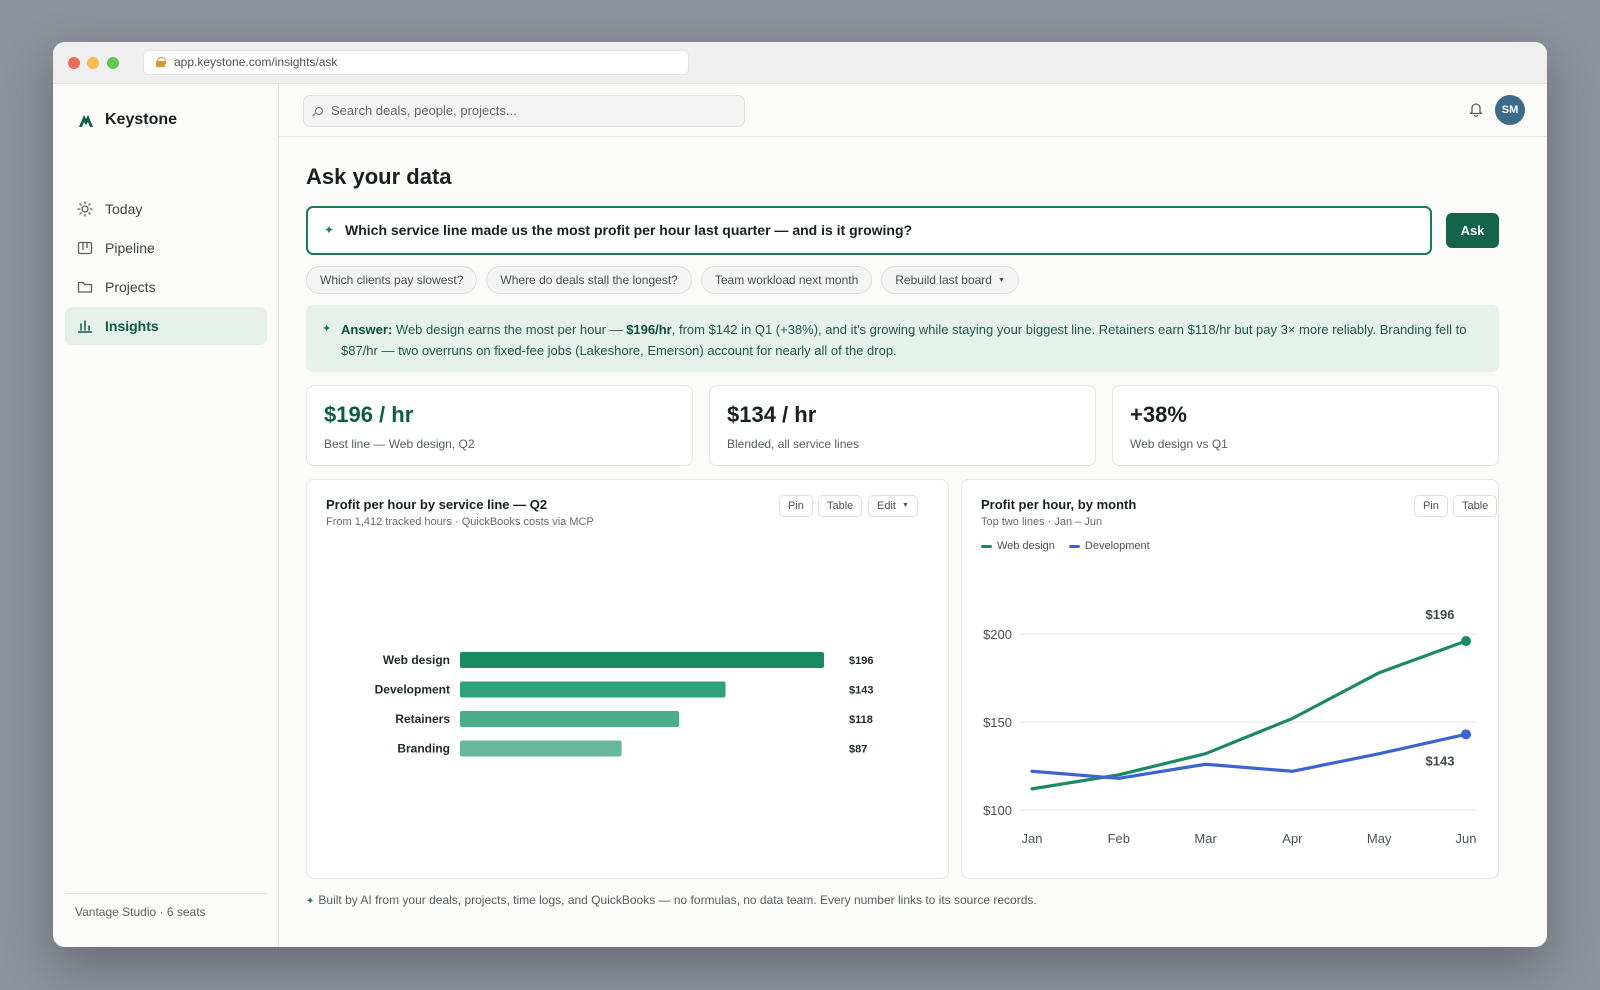 This screenshot has height=990, width=1600. Describe the element at coordinates (127, 120) in the screenshot. I see `brand: Keystone` at that location.